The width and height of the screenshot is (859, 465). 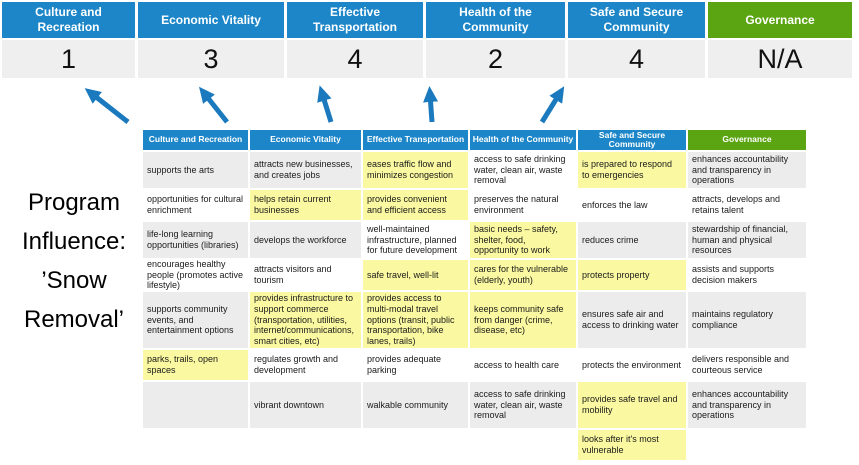 What do you see at coordinates (211, 20) in the screenshot?
I see `scoreboard-header-economic: Economic Vitality` at bounding box center [211, 20].